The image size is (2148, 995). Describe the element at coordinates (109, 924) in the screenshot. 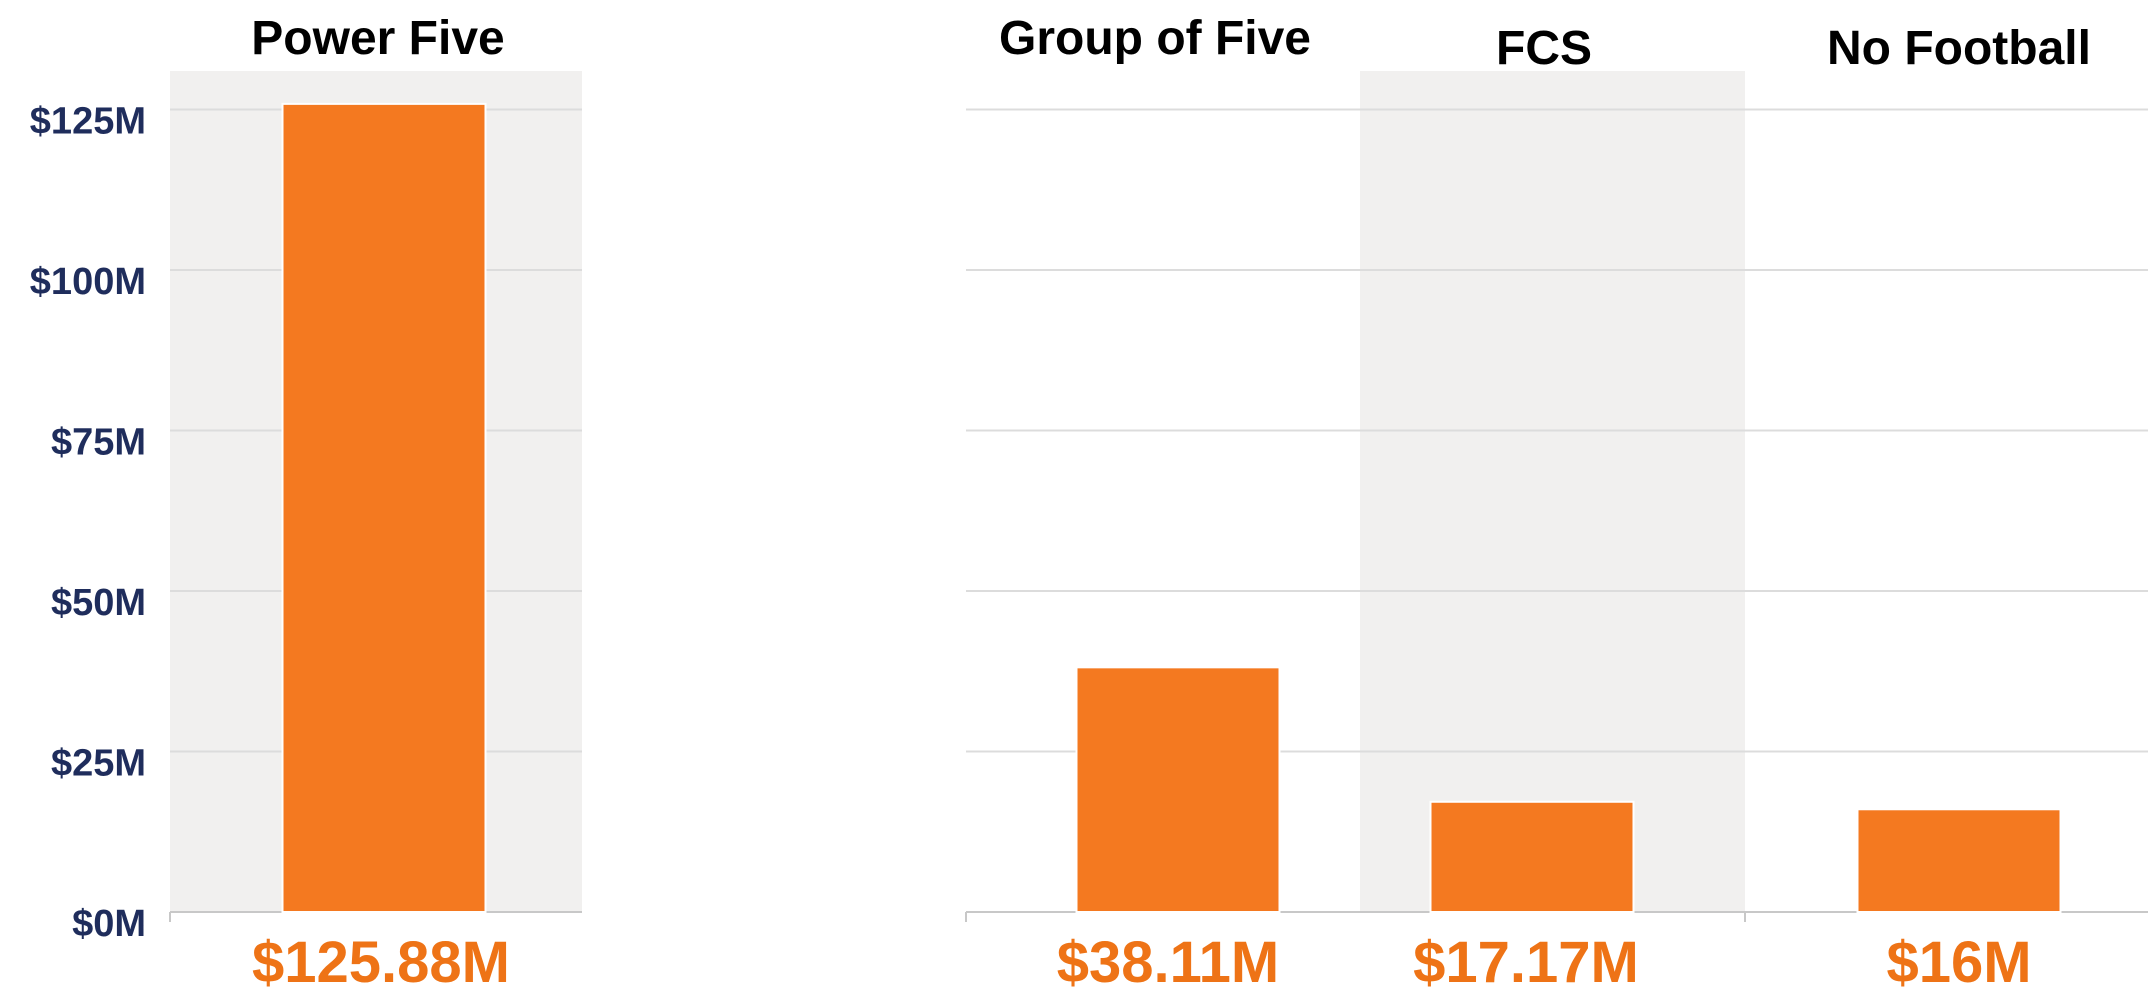

I see `y-tick-label: $0M` at that location.